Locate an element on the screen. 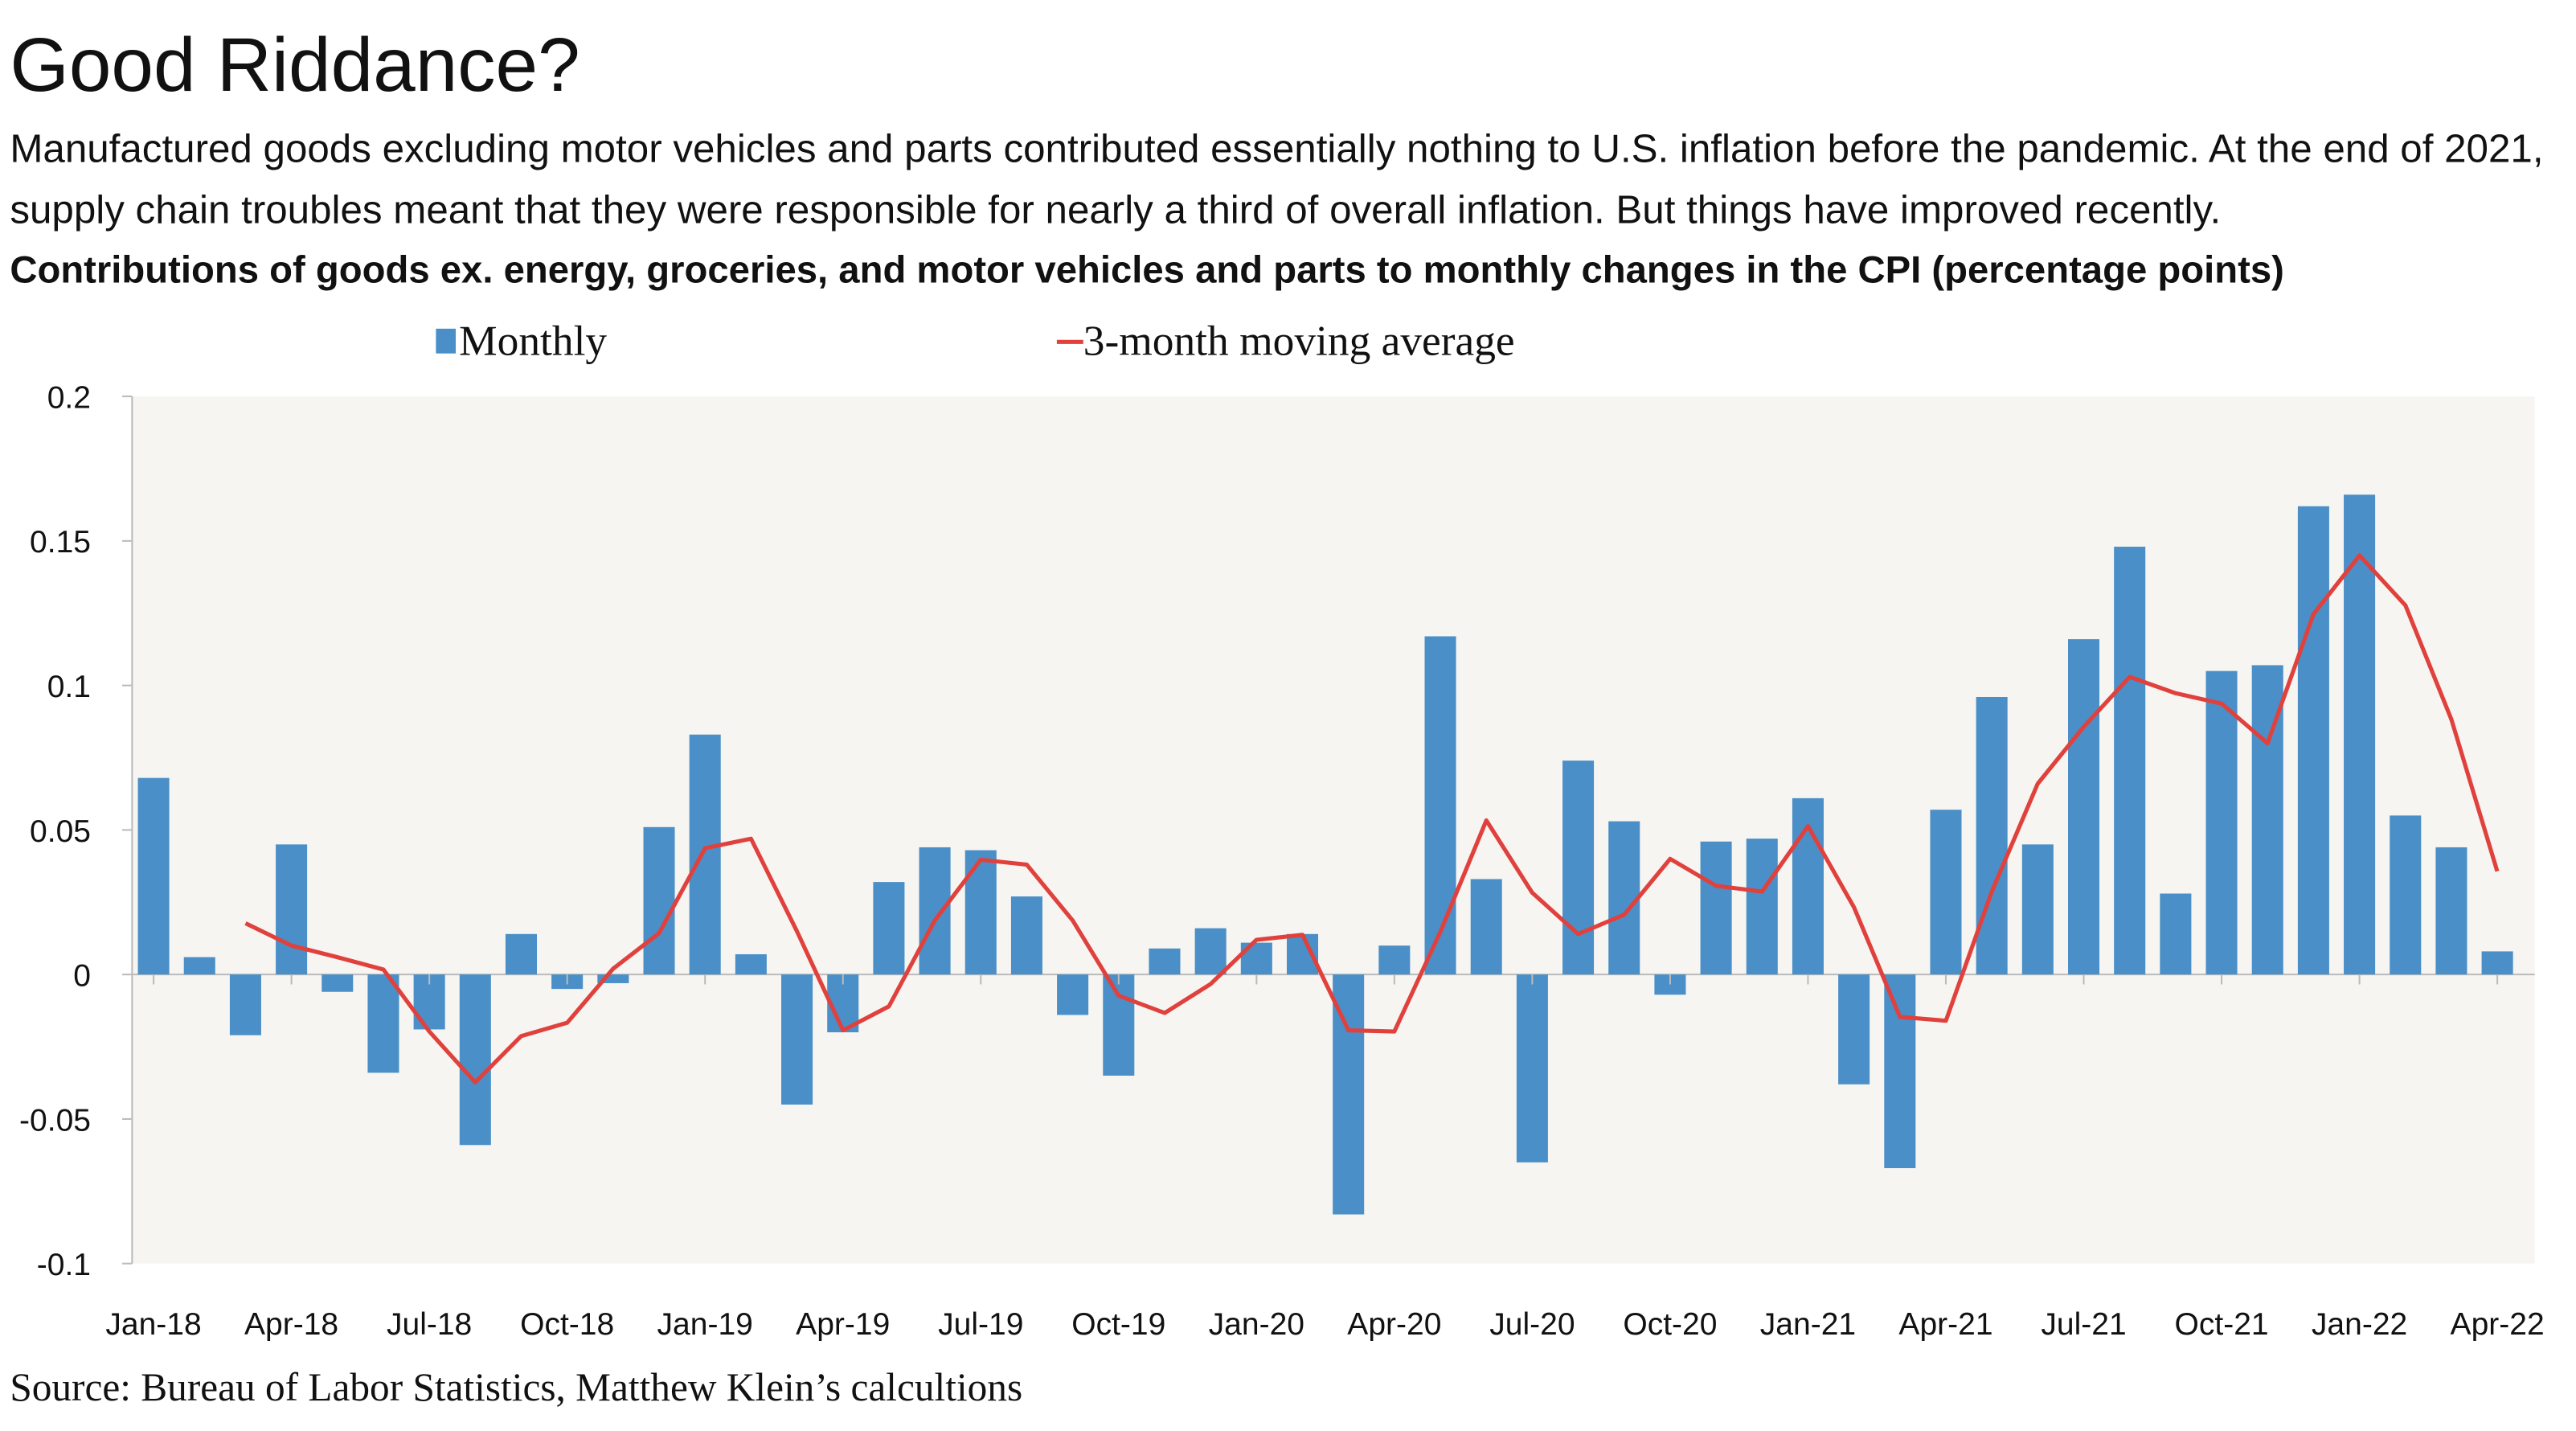  y-tick-label: 0.1 is located at coordinates (69, 687).